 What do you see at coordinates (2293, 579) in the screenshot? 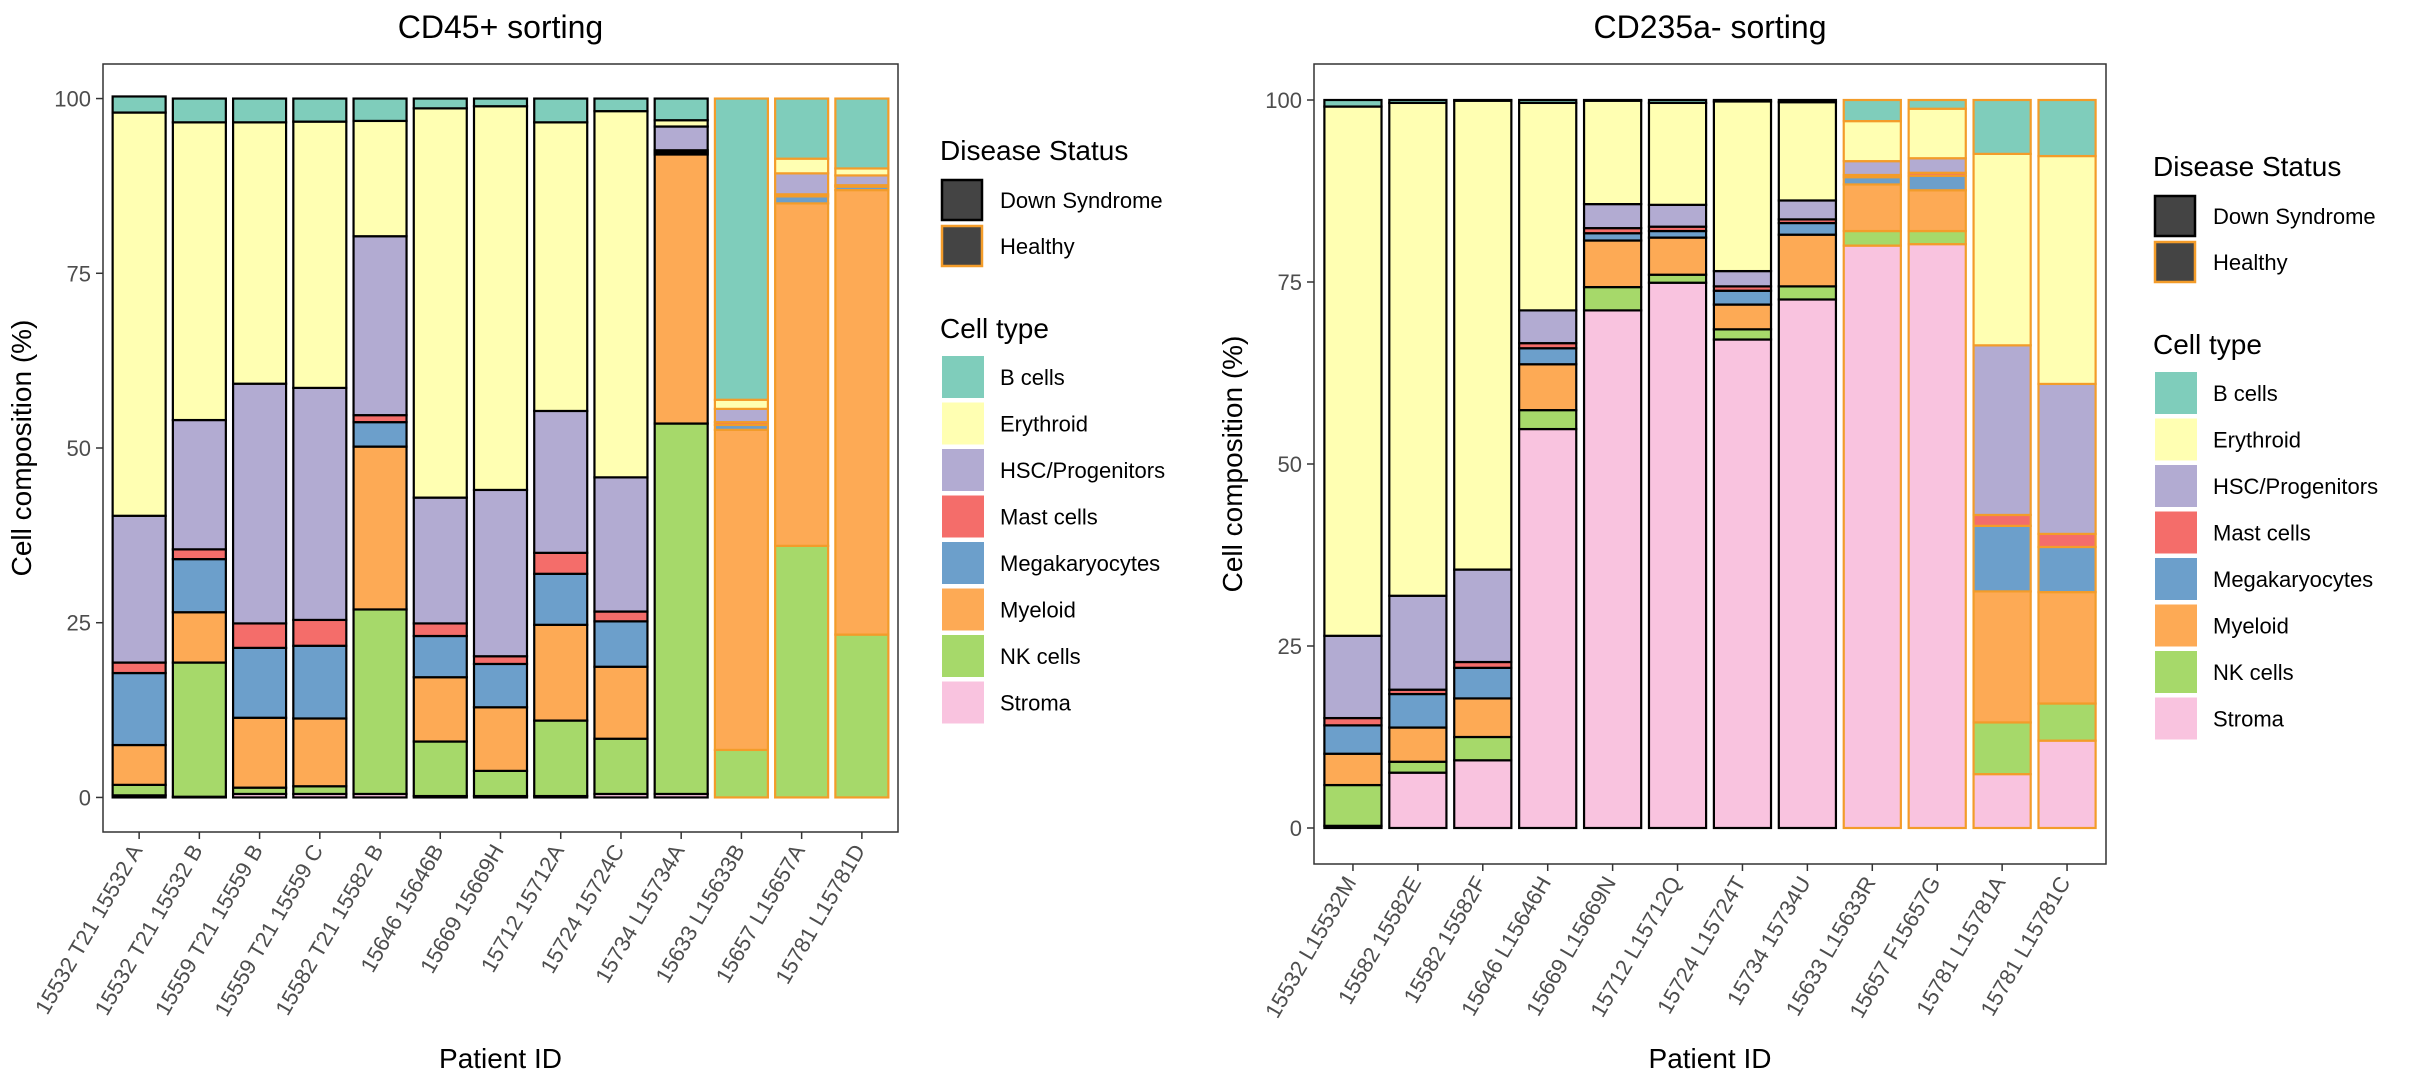
I see `legend-label-celltype: Megakaryocytes` at bounding box center [2293, 579].